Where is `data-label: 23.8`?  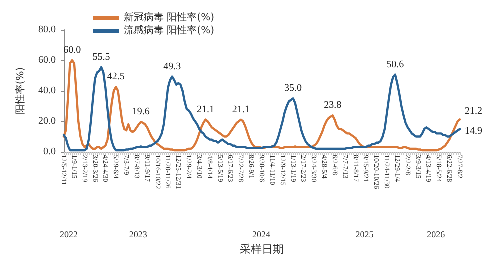 data-label: 23.8 is located at coordinates (333, 106).